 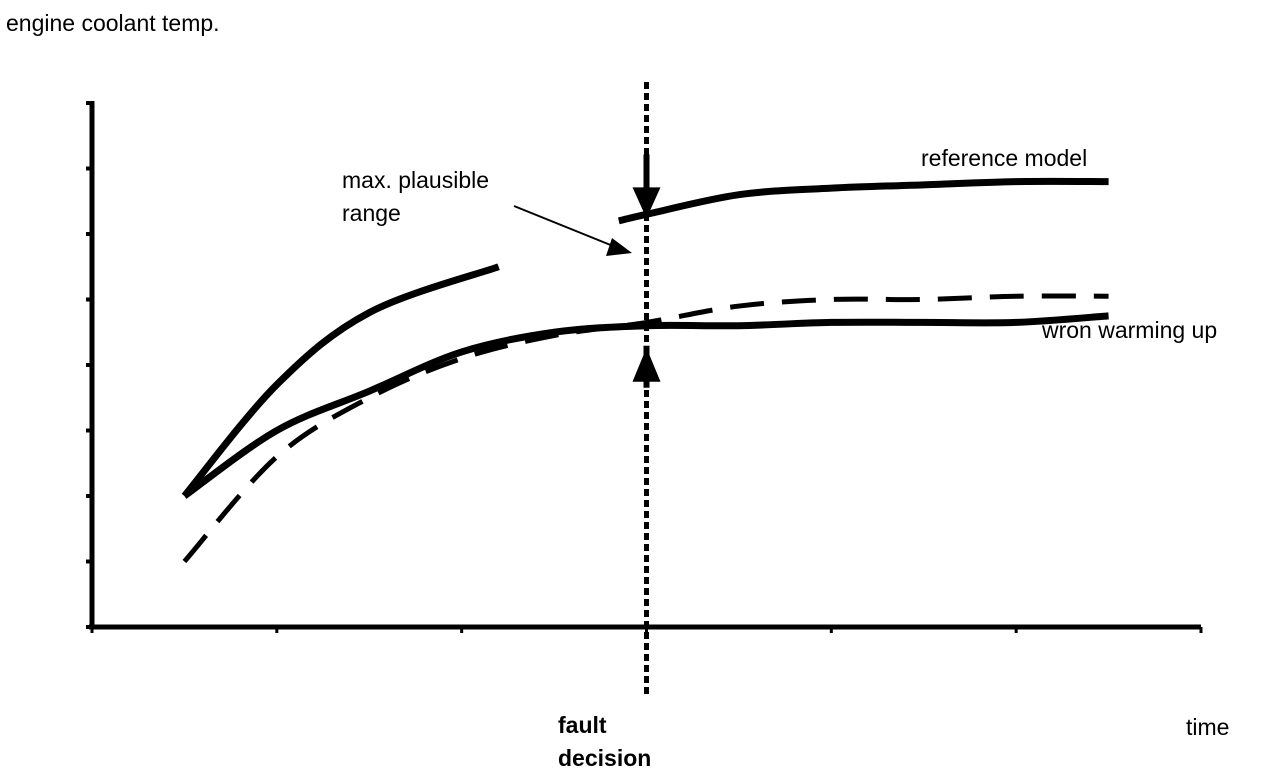 What do you see at coordinates (646, 364) in the screenshot?
I see `lower-arrowhead-icon` at bounding box center [646, 364].